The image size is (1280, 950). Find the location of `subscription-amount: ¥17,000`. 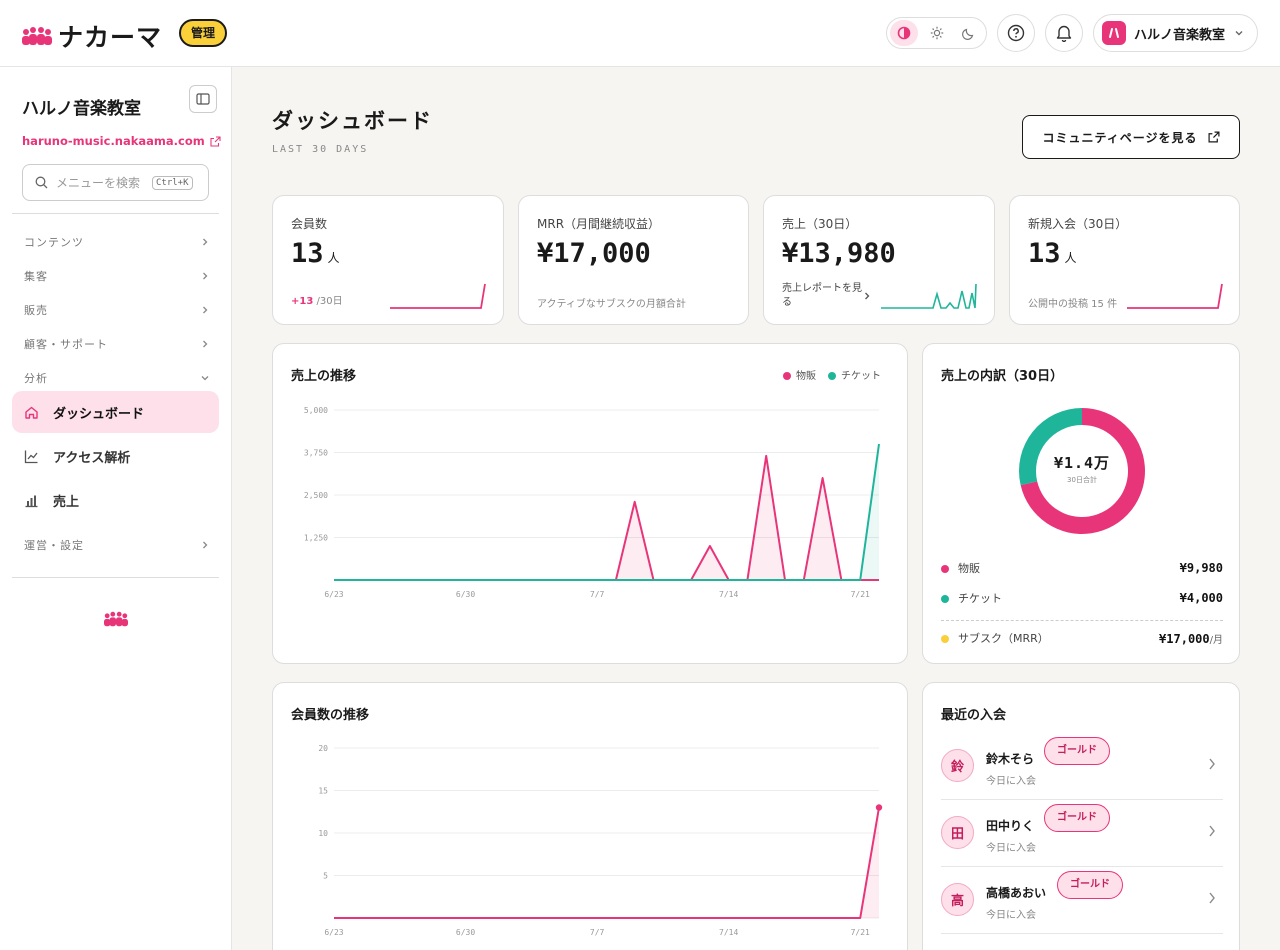

subscription-amount: ¥17,000 is located at coordinates (1184, 638).